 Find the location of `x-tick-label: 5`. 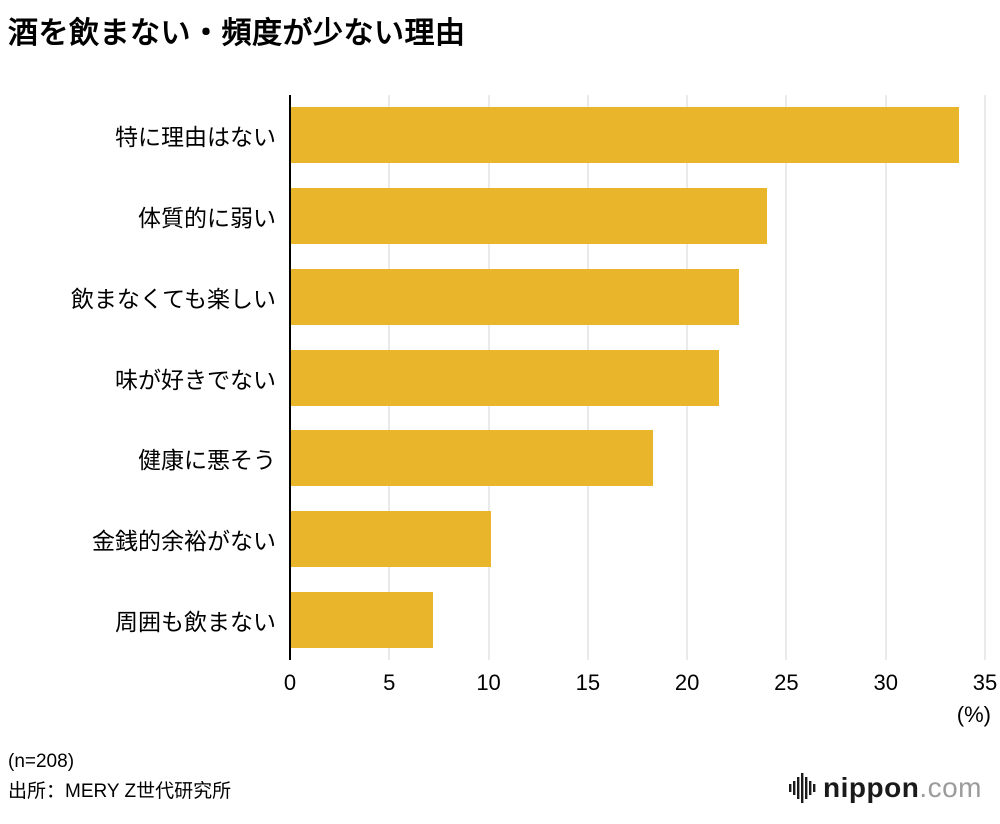

x-tick-label: 5 is located at coordinates (389, 682).